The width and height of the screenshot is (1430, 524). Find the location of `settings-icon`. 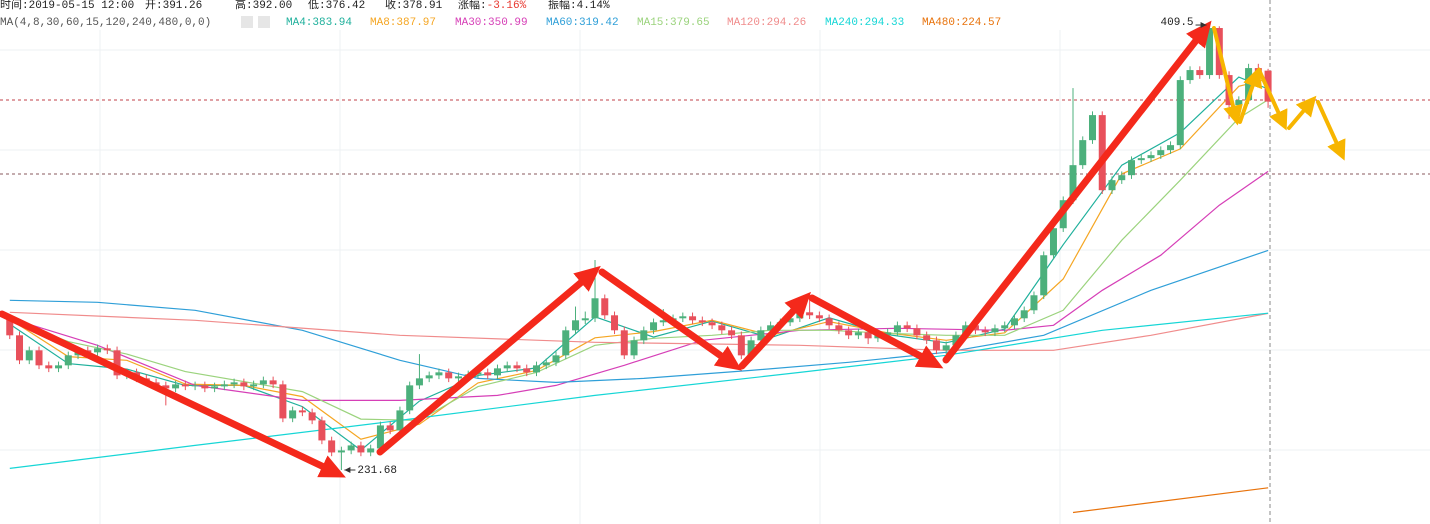

settings-icon is located at coordinates (247, 22).